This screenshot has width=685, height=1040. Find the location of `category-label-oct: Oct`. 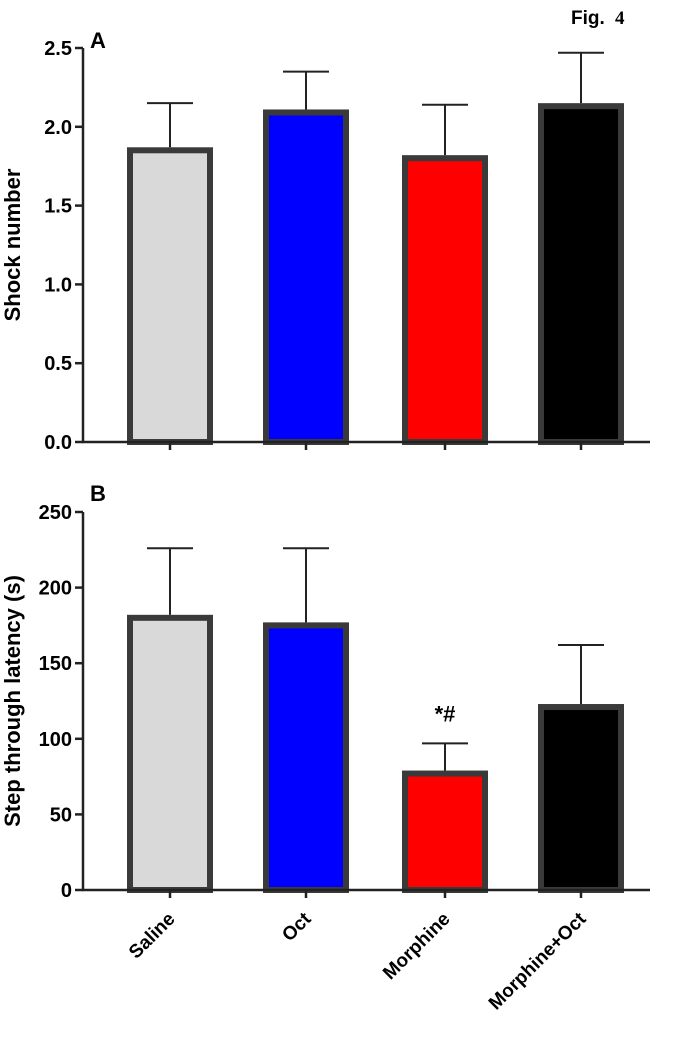

category-label-oct: Oct is located at coordinates (297, 927).